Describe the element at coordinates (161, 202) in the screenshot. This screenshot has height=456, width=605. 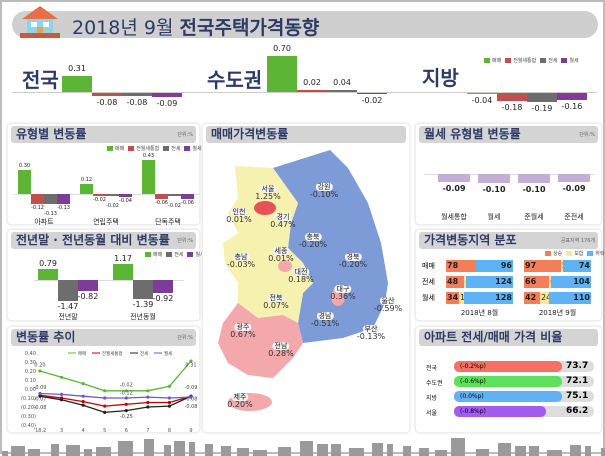
I see `bar-value: -0.06` at that location.